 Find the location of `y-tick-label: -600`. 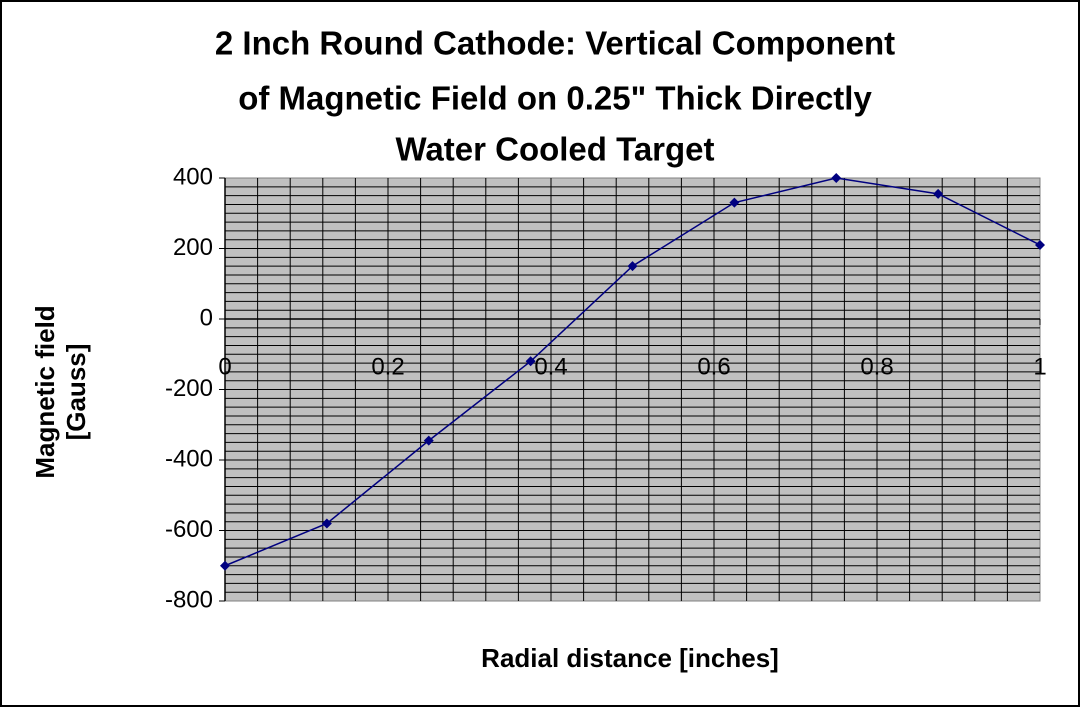

y-tick-label: -600 is located at coordinates (189, 529).